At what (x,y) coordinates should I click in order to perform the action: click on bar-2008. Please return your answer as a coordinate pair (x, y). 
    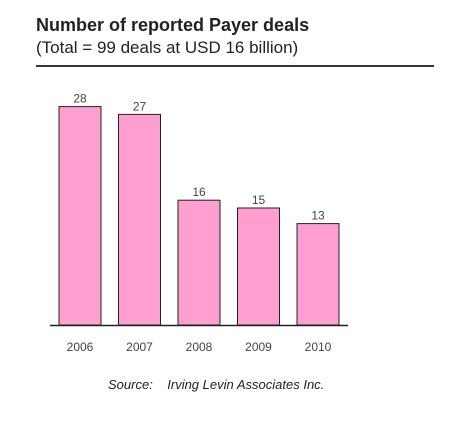
    Looking at the image, I should click on (199, 262).